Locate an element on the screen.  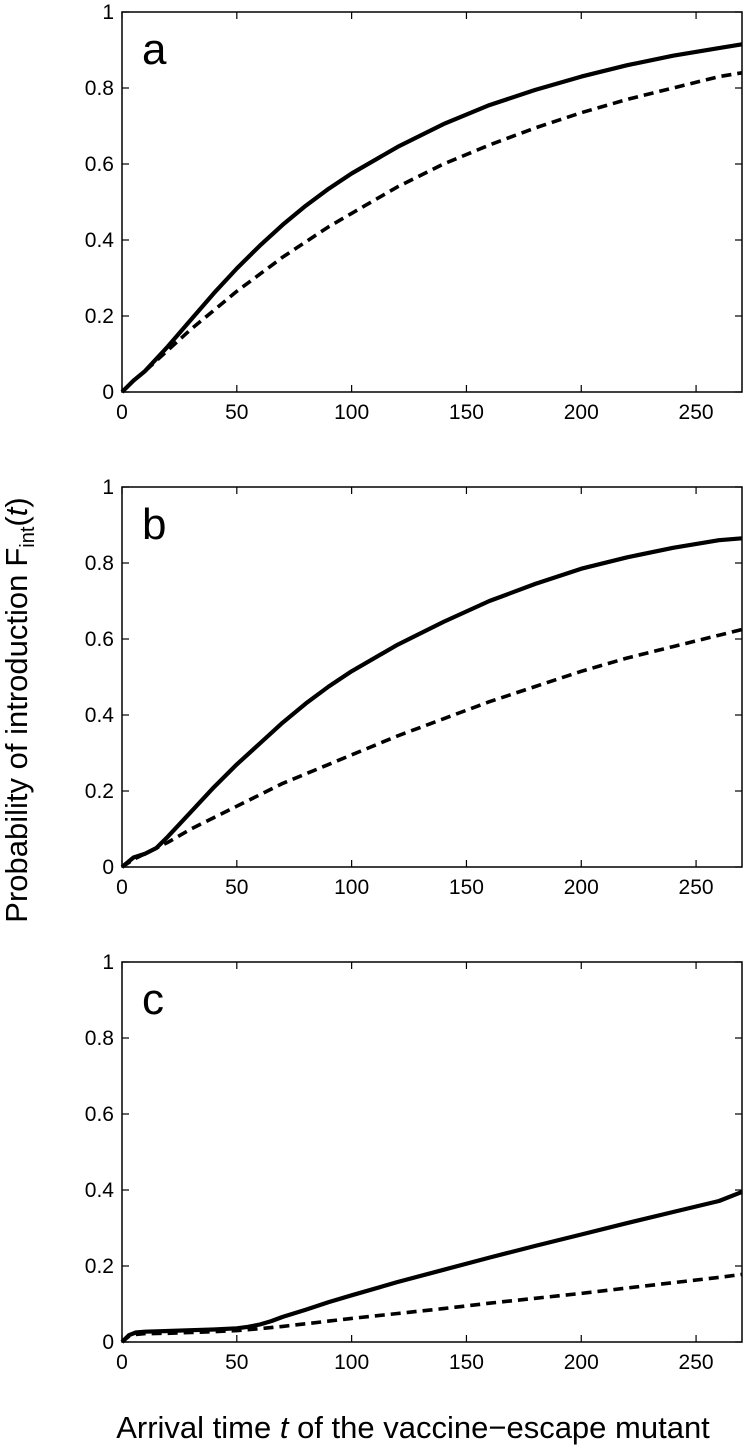
panel-label: b is located at coordinates (154, 524).